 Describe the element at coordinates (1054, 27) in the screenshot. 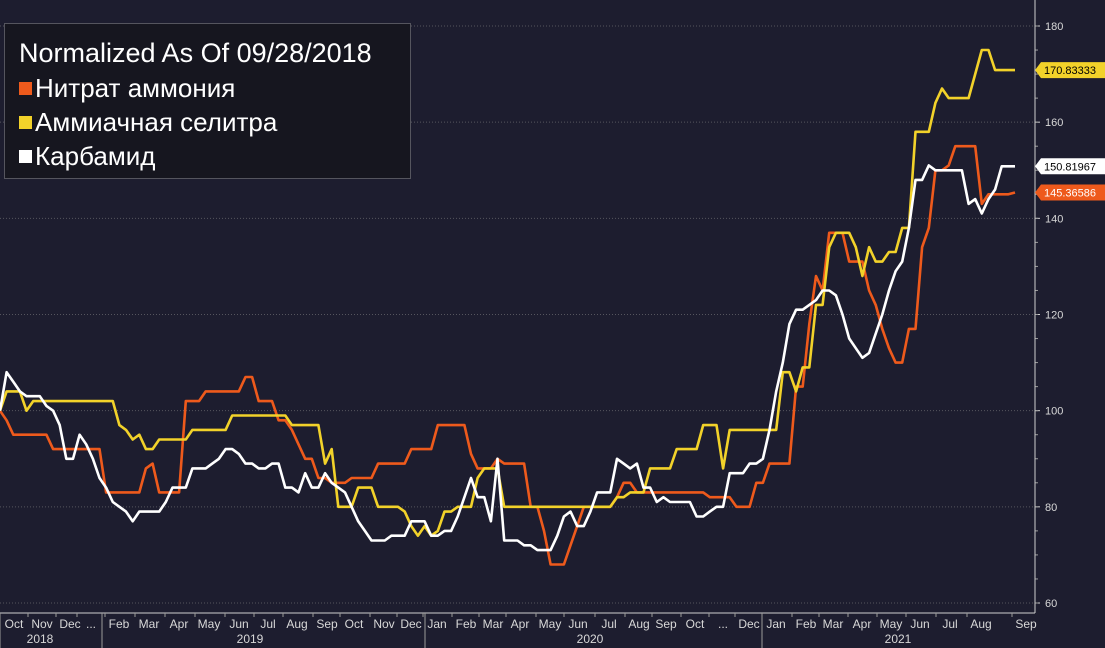

I see `y-tick-label: 180` at that location.